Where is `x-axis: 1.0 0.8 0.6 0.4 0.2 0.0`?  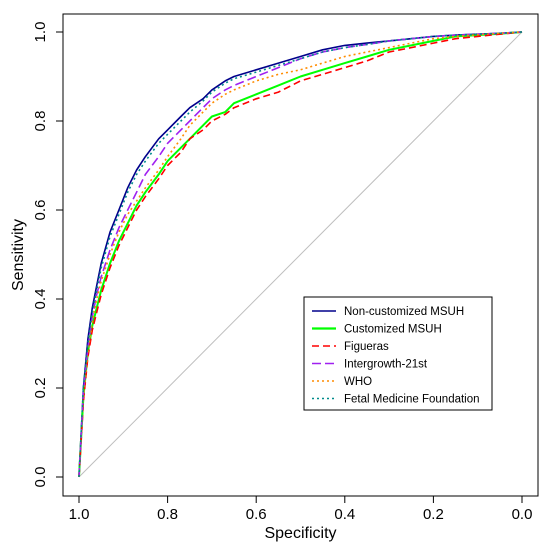 x-axis: 1.0 0.8 0.6 0.4 0.2 0.0 is located at coordinates (301, 509).